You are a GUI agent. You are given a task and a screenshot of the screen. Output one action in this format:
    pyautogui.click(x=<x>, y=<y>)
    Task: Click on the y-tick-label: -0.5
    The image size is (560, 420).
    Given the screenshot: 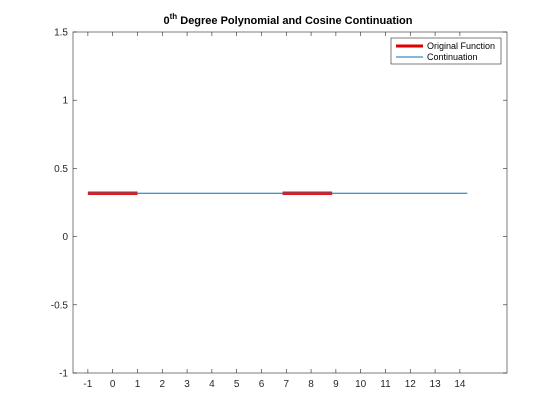 What is the action you would take?
    pyautogui.click(x=60, y=305)
    